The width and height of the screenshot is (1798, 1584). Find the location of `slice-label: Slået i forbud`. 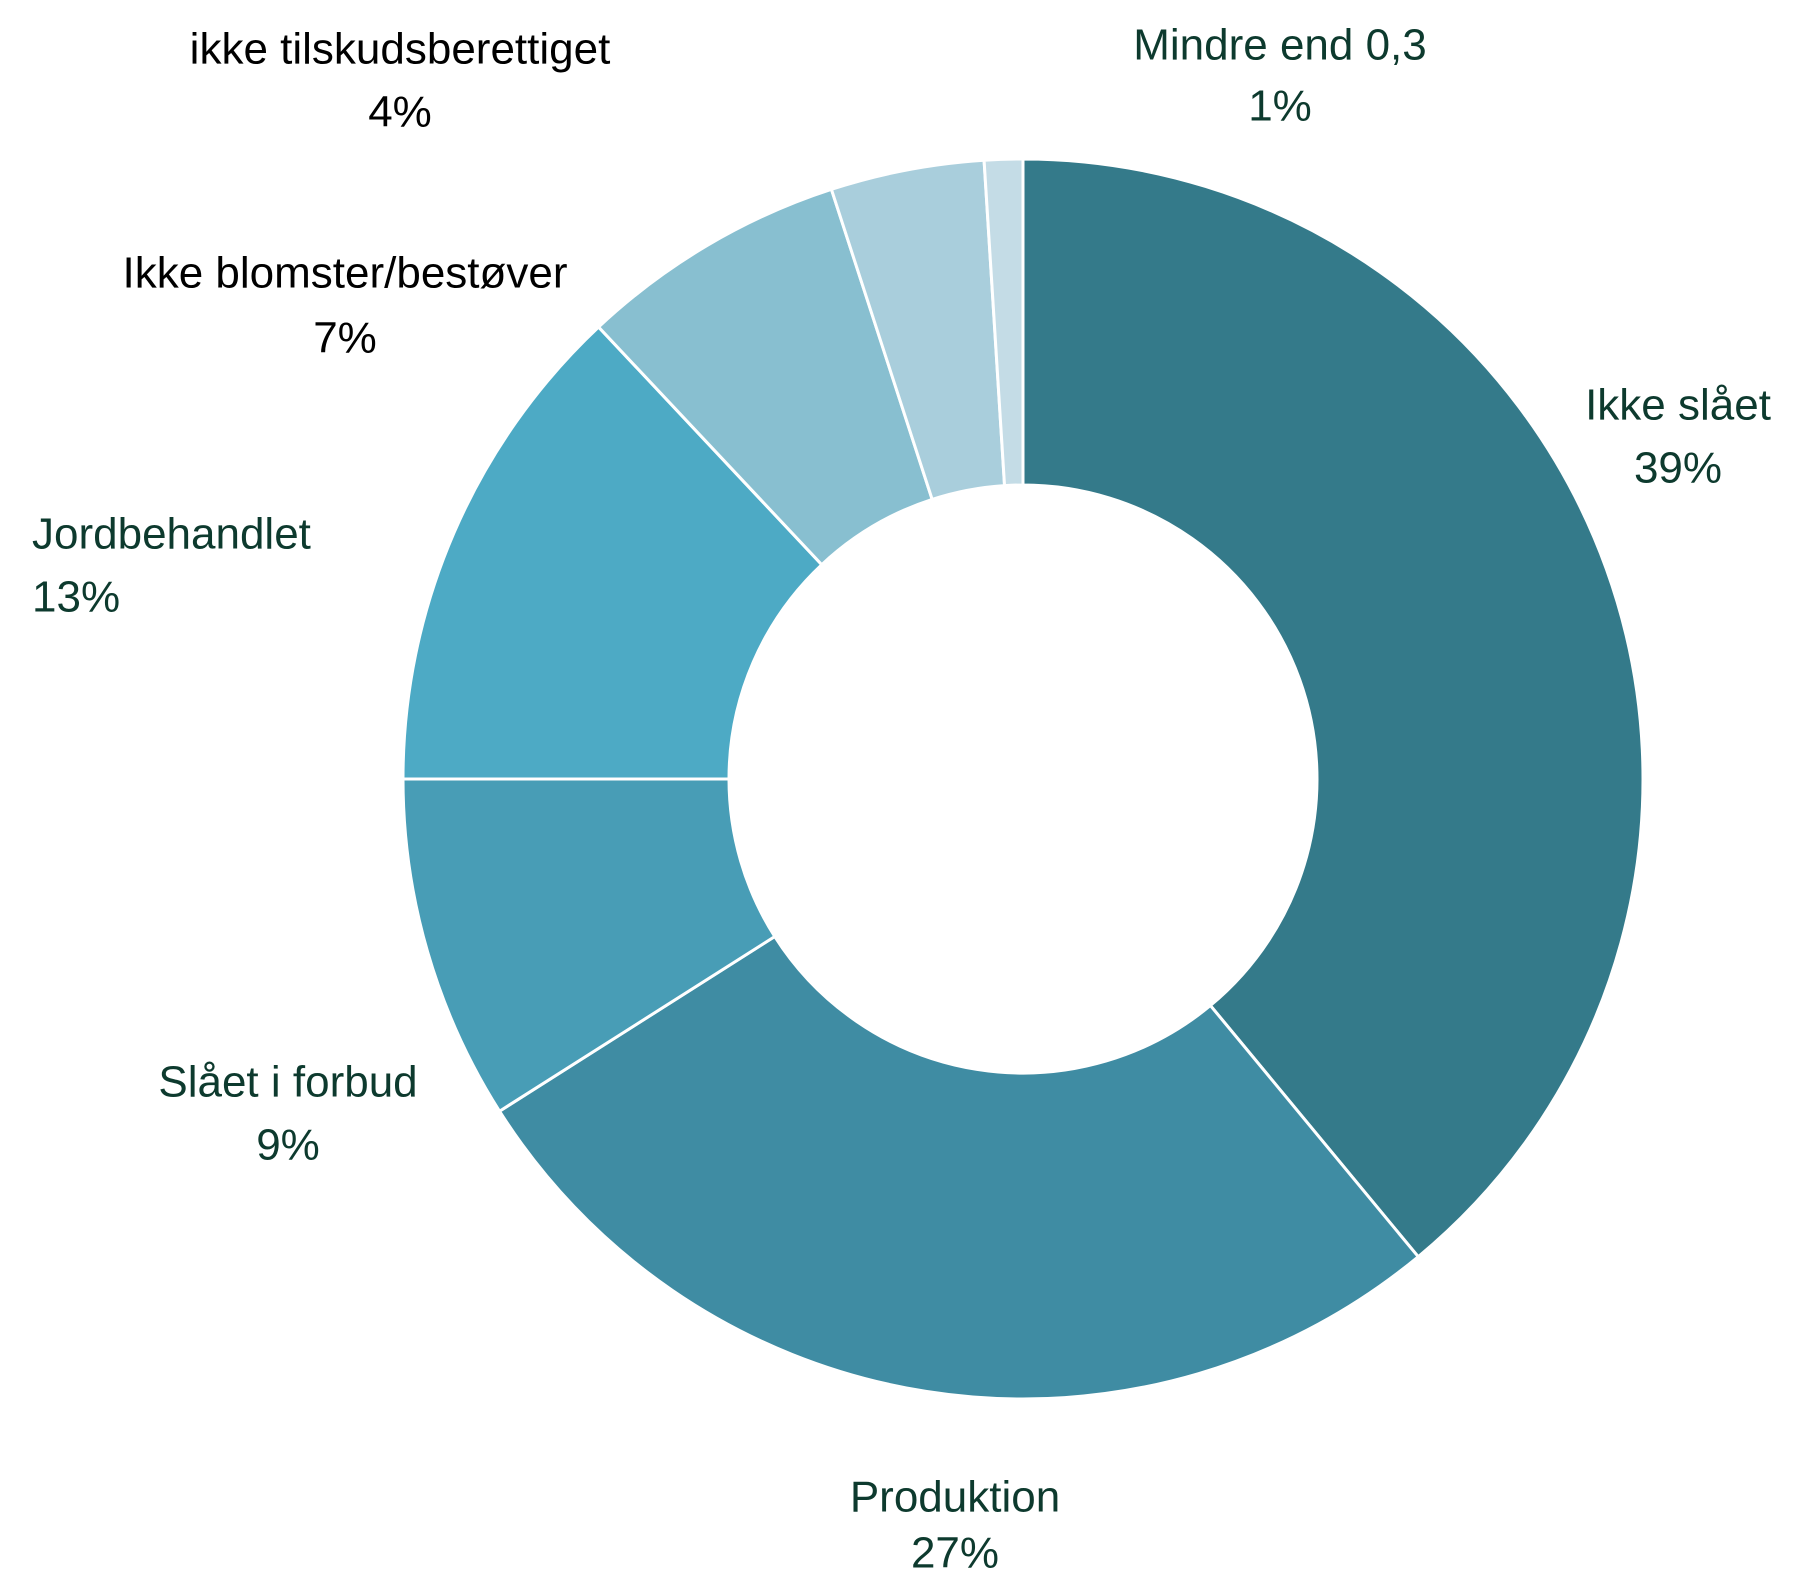

slice-label: Slået i forbud is located at coordinates (287, 1082).